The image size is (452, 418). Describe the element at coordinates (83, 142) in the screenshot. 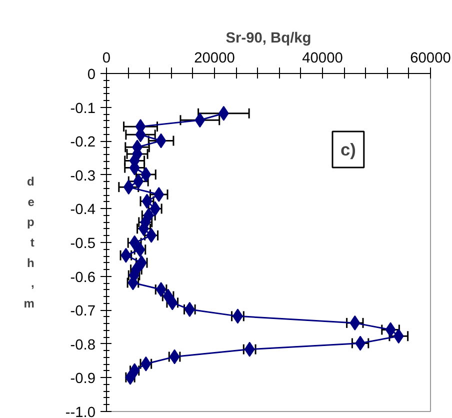

I see `y-tick-label: -0.2` at that location.